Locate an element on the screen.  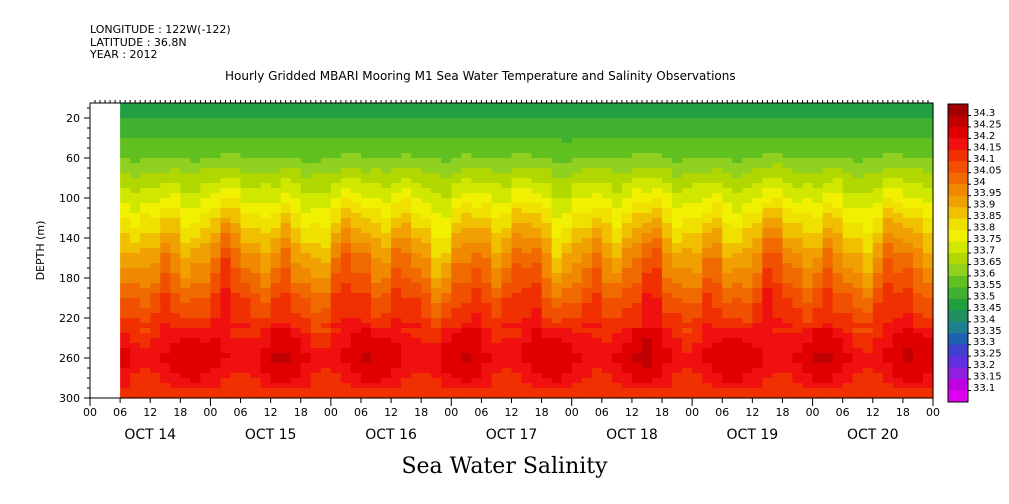
x-hour-label: 06 is located at coordinates (120, 412).